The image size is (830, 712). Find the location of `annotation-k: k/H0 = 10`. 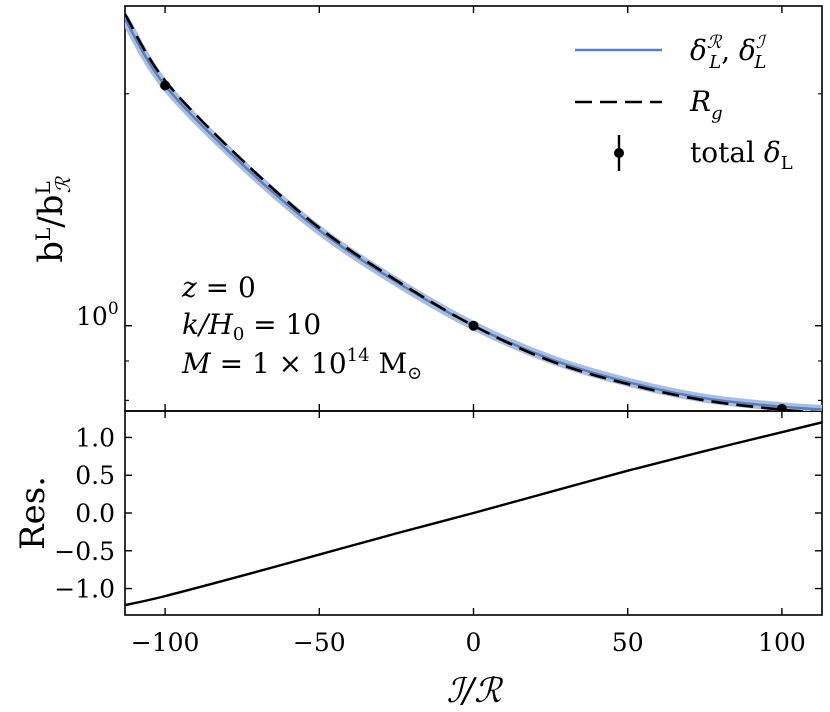

annotation-k: k/H0 = 10 is located at coordinates (251, 326).